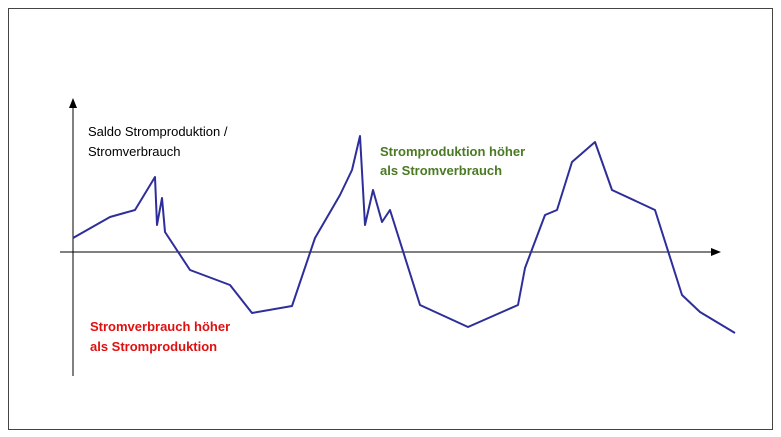 The width and height of the screenshot is (781, 437). What do you see at coordinates (158, 131) in the screenshot?
I see `axis-label: Saldo Stromproduktion /` at bounding box center [158, 131].